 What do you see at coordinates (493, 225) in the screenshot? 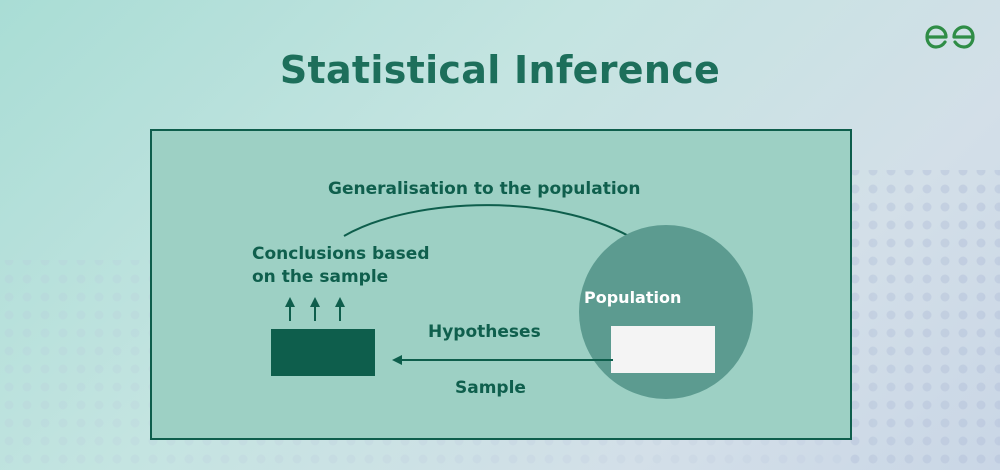
I see `generalisation-arrow` at bounding box center [493, 225].